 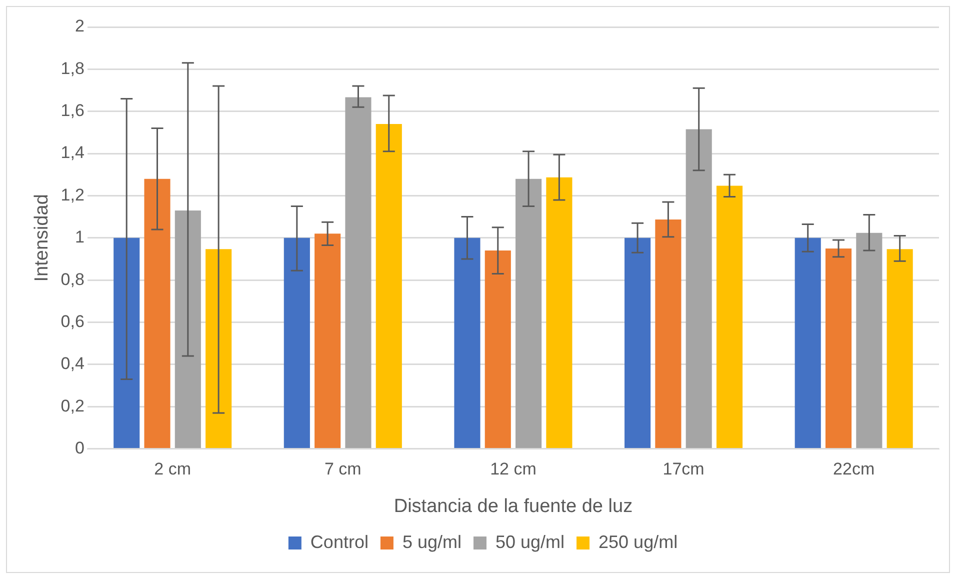 I want to click on y-axis-title: Intensidad, so click(x=42, y=238).